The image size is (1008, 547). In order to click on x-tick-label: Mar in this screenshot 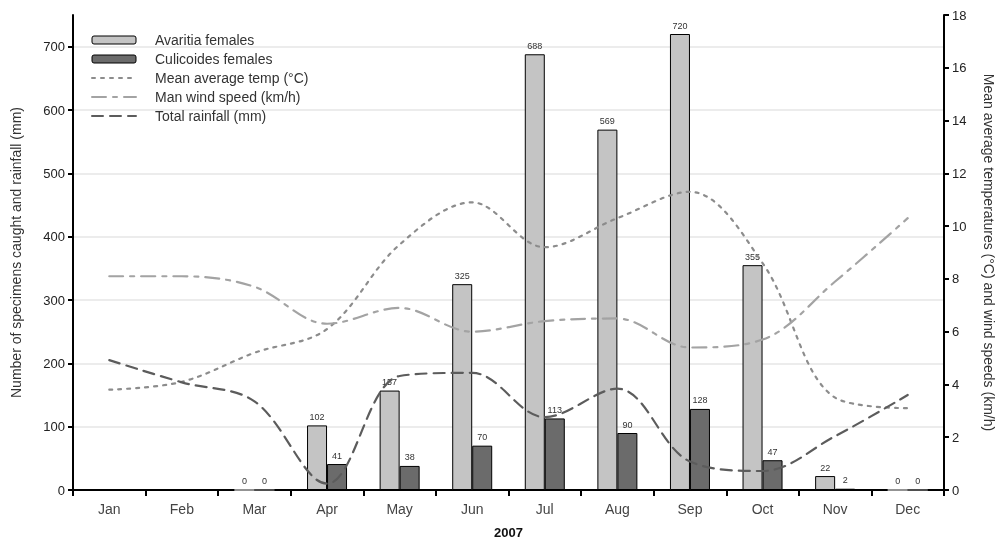, I will do `click(254, 509)`.